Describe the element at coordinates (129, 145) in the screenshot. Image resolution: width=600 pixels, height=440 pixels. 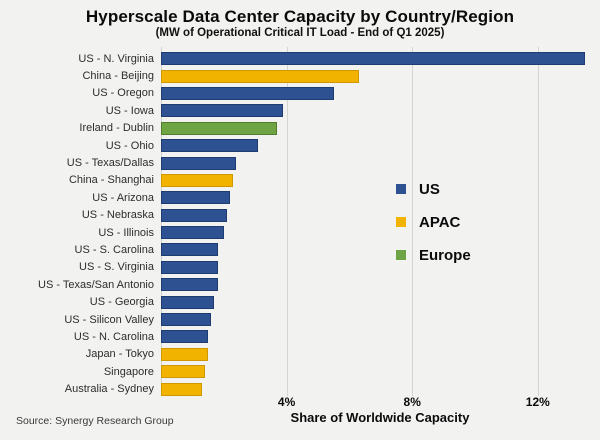
I see `category-label: US - Ohio` at that location.